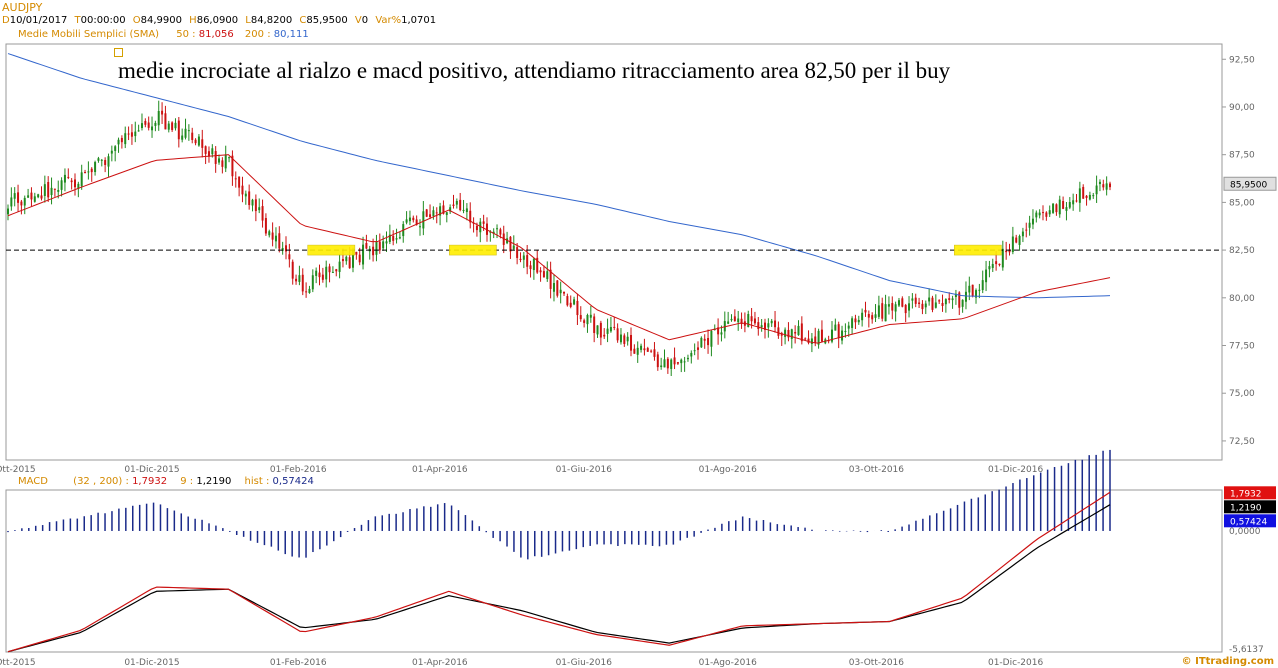  Describe the element at coordinates (1227, 661) in the screenshot. I see `credit-logo: © ITtrading.com` at that location.